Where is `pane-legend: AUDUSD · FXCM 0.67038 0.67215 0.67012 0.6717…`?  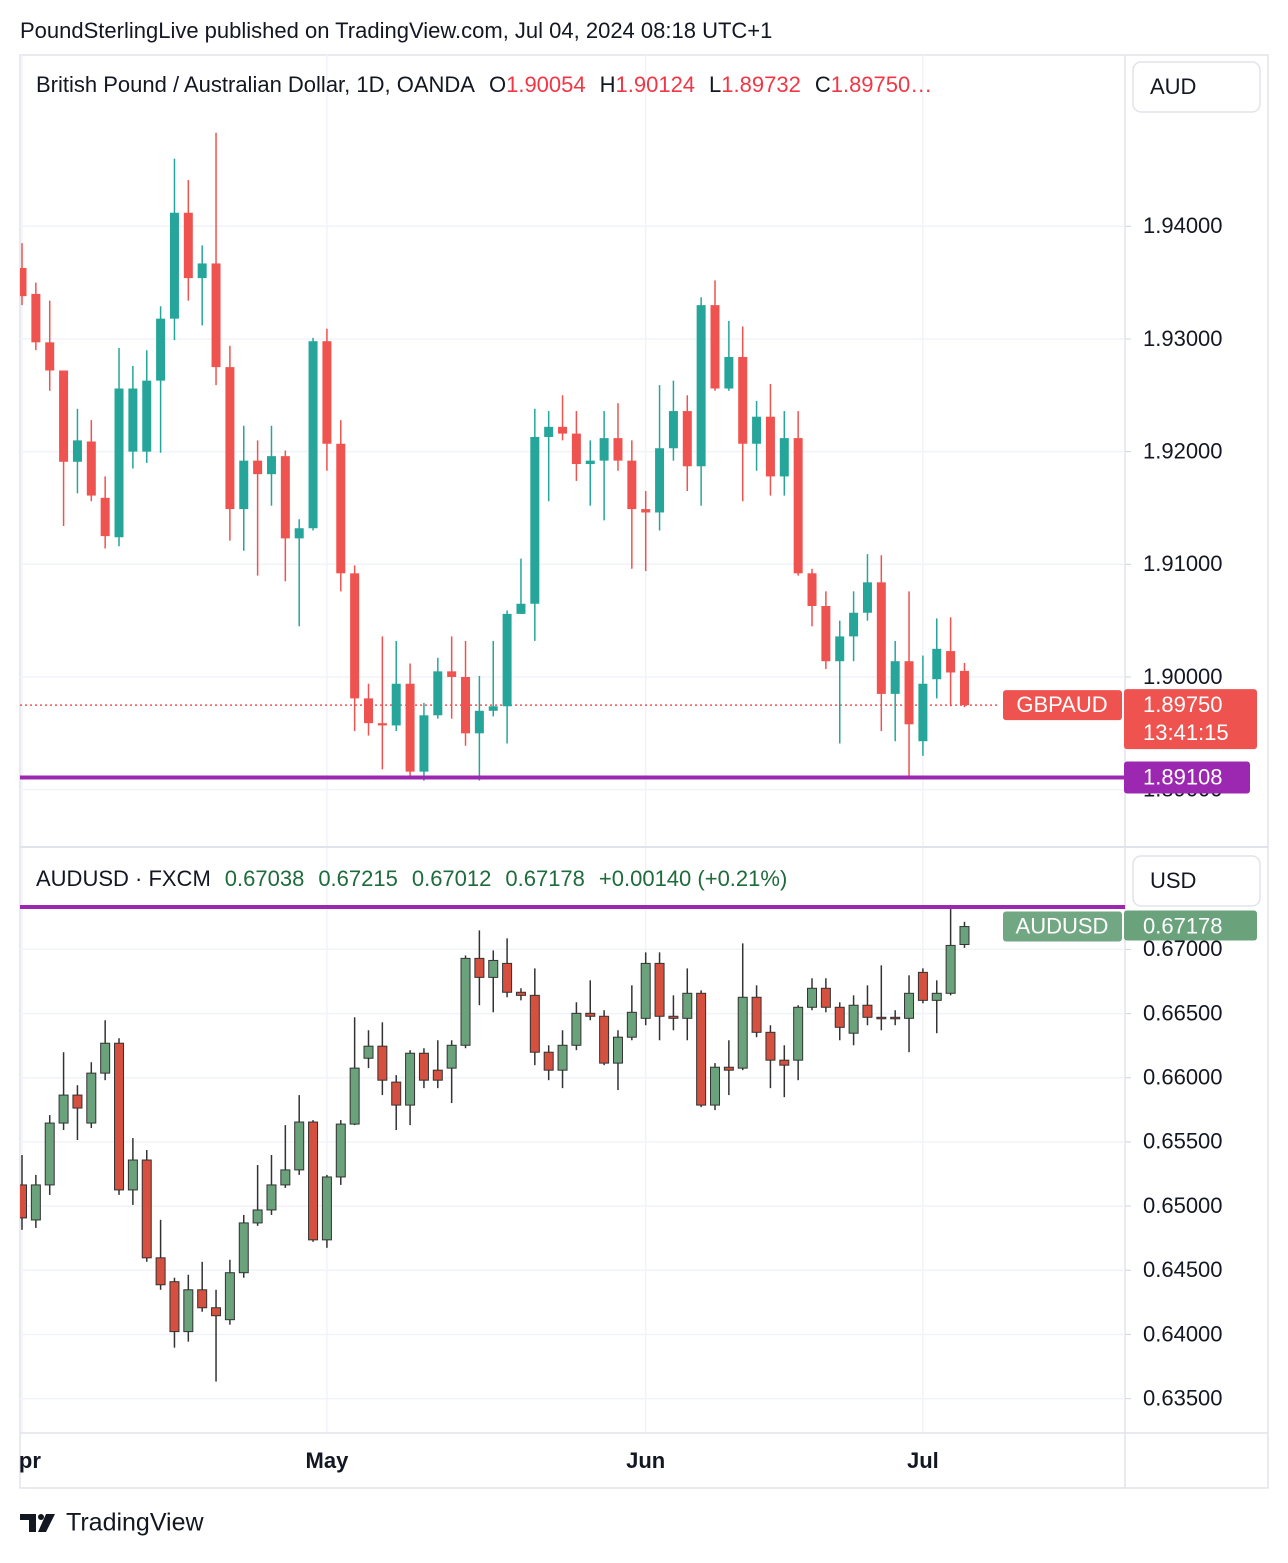
pane-legend: AUDUSD · FXCM 0.67038 0.67215 0.67012 0.6717… is located at coordinates (411, 878).